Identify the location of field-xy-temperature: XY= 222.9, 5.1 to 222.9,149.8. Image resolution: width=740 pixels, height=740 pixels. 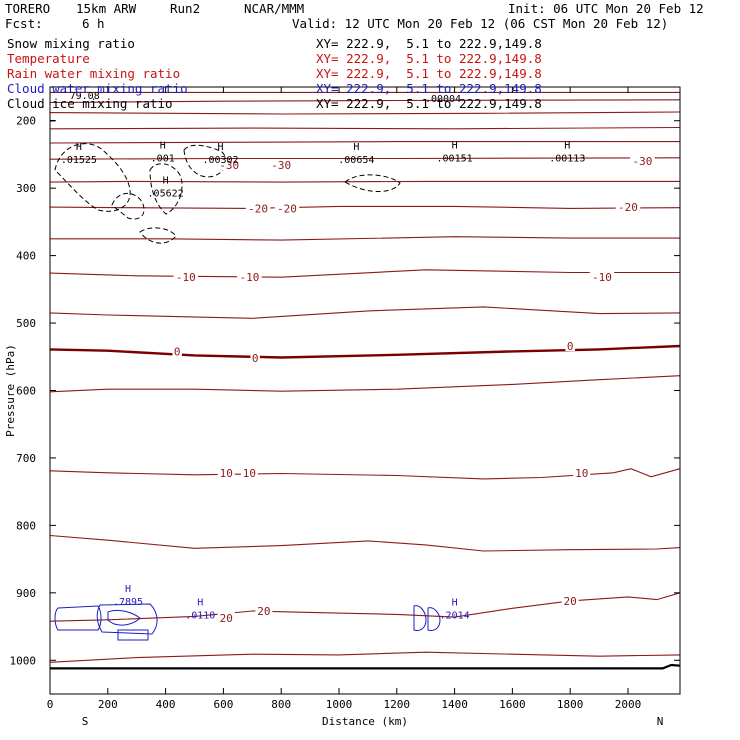
(429, 58).